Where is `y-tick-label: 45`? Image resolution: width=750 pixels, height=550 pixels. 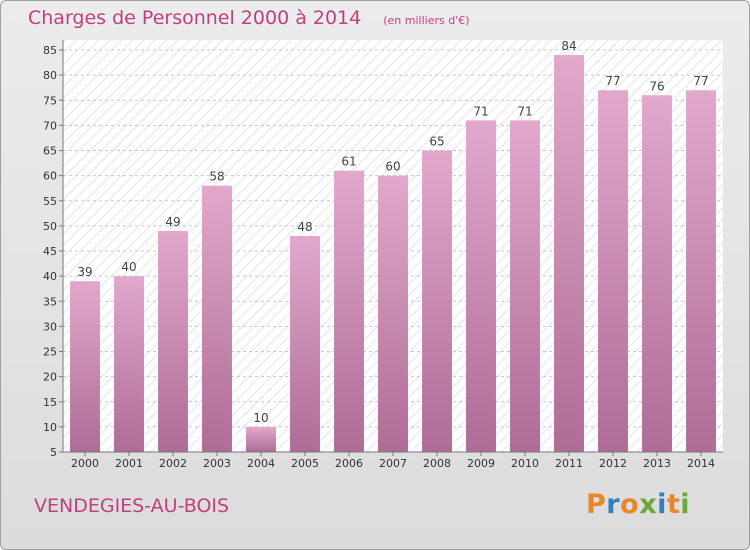
y-tick-label: 45 is located at coordinates (50, 251).